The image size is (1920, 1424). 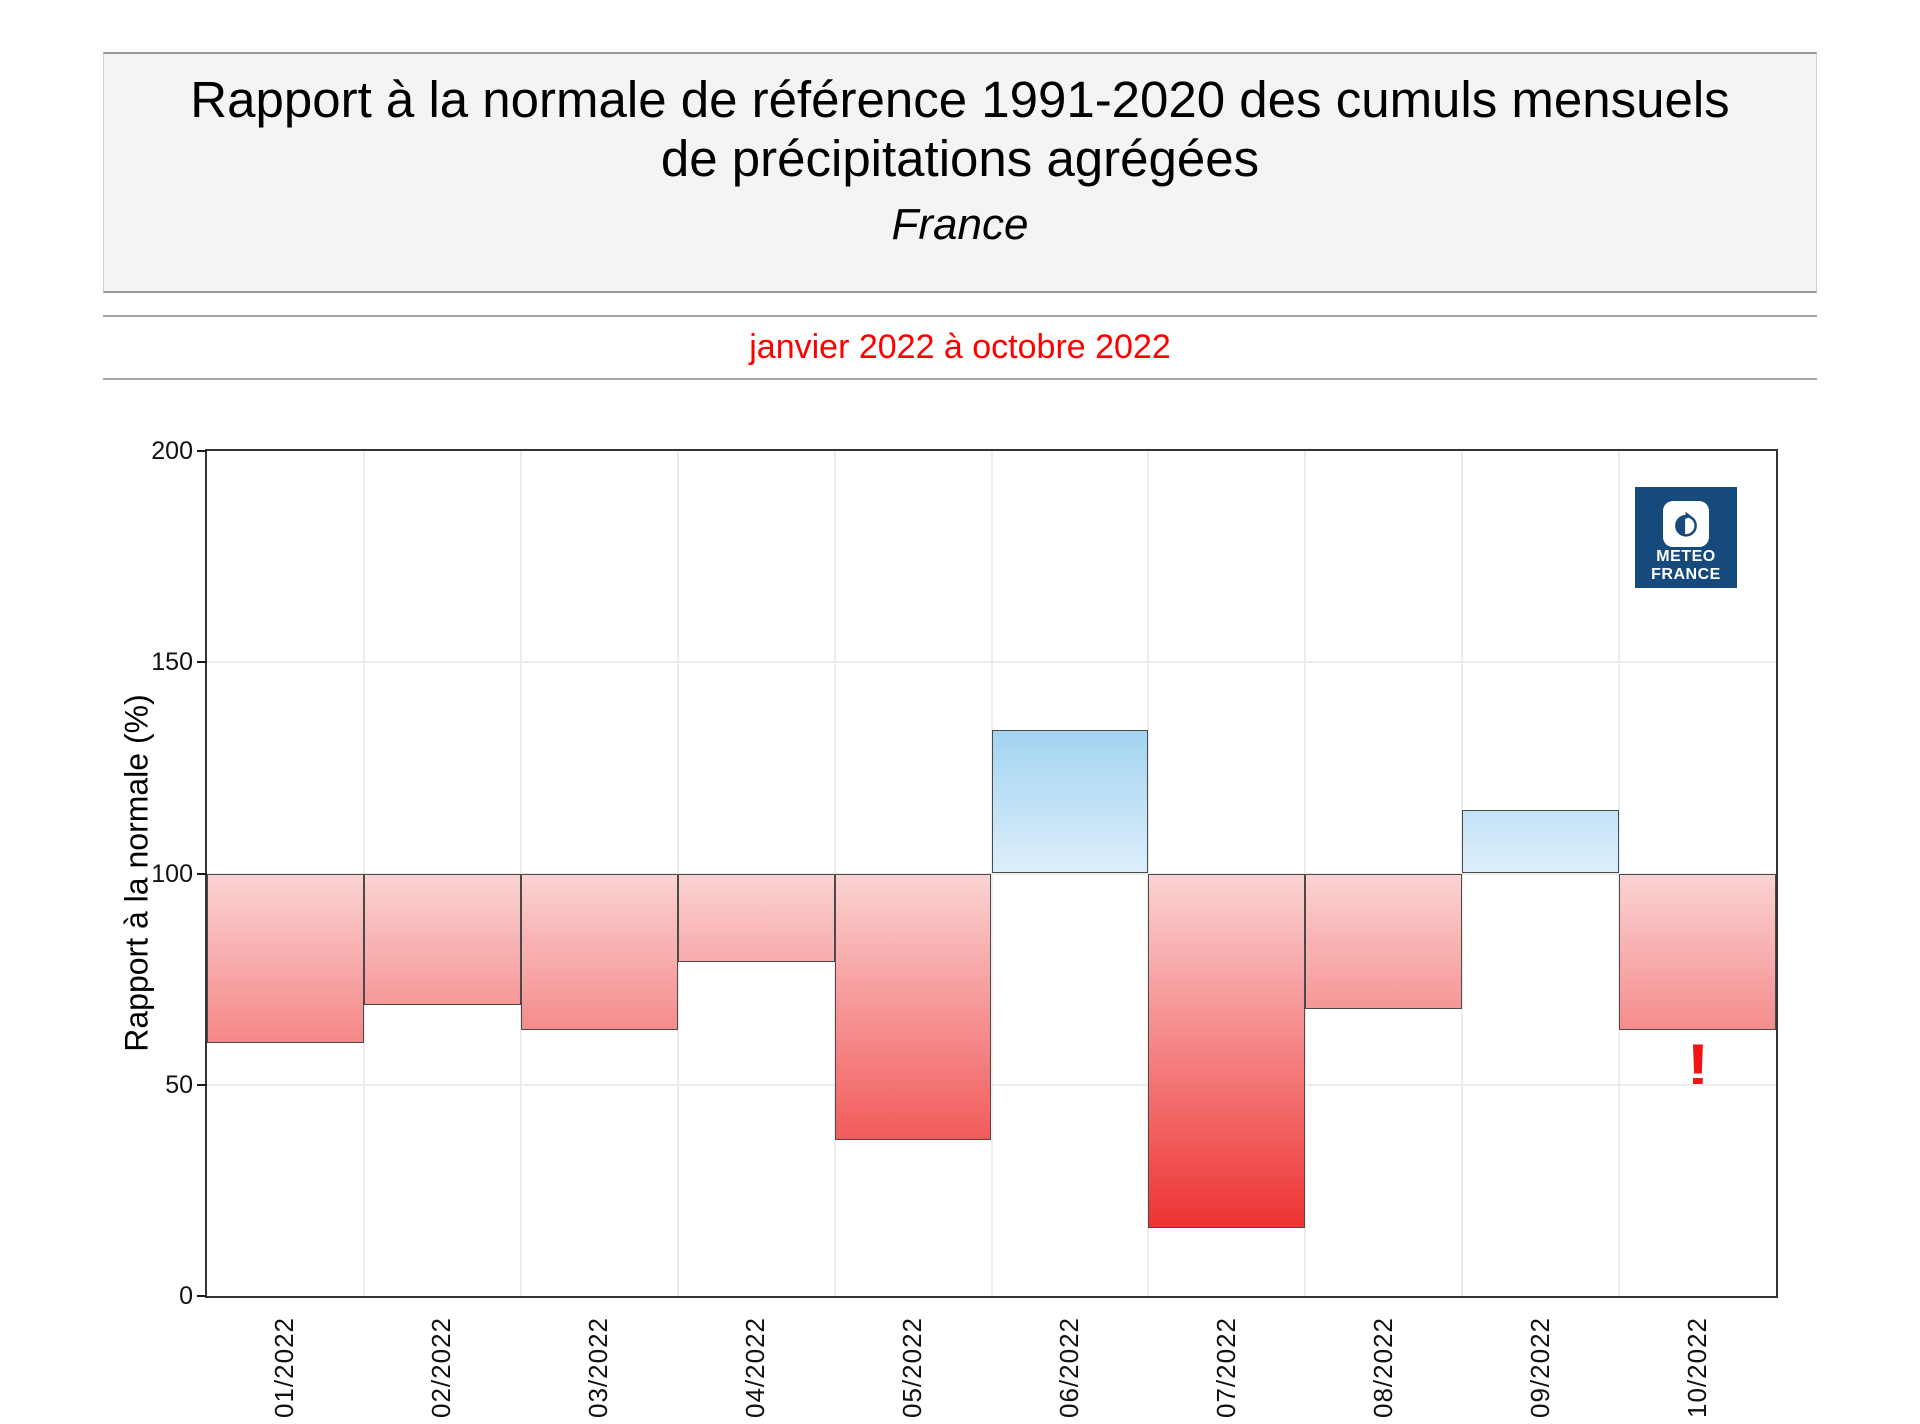 What do you see at coordinates (755, 1367) in the screenshot?
I see `x-tick-label-04/2022: 04/2022` at bounding box center [755, 1367].